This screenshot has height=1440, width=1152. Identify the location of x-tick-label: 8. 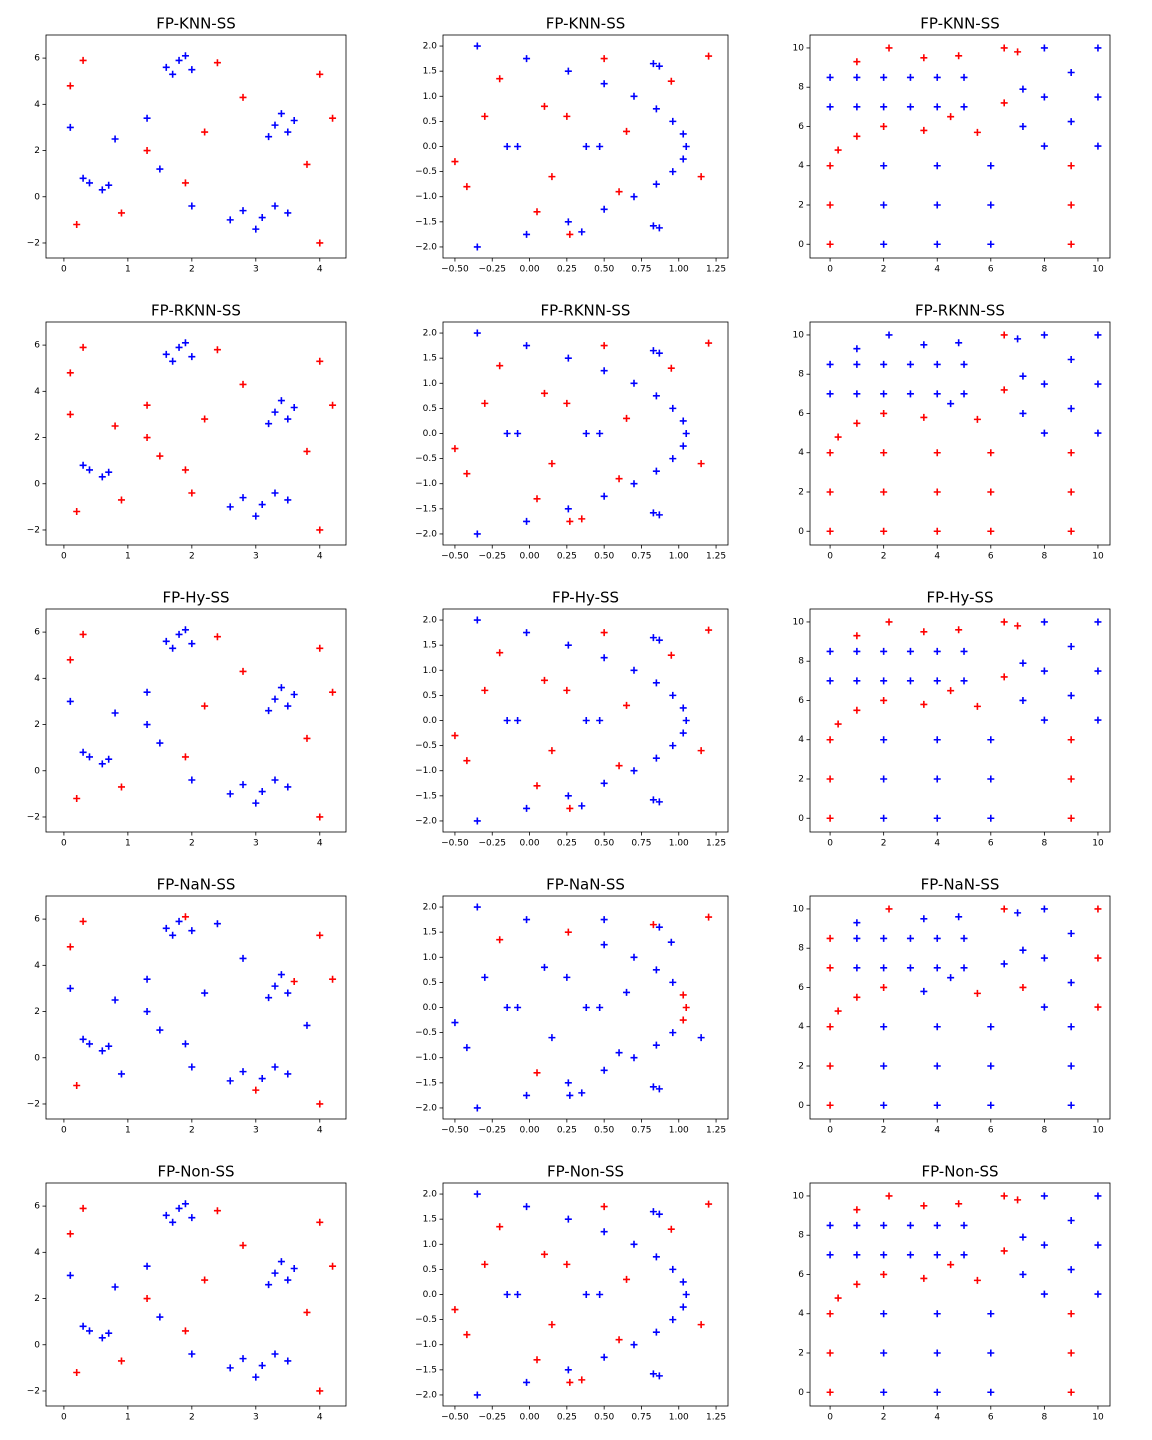
(1045, 270).